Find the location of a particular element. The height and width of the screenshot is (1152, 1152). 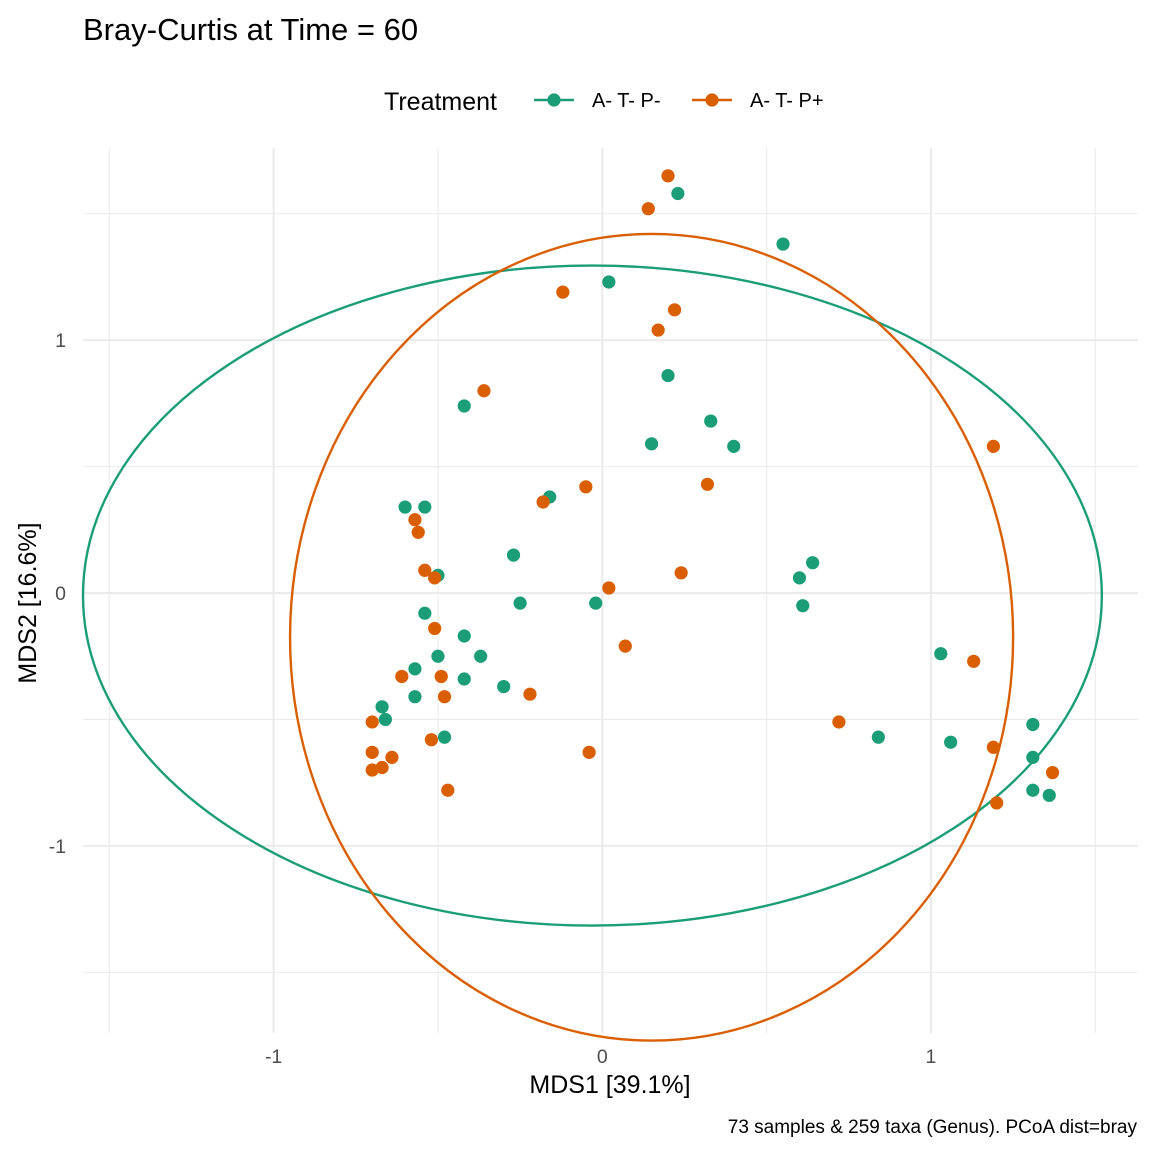

y-axis-title: MDS2 [16.6%] is located at coordinates (28, 602).